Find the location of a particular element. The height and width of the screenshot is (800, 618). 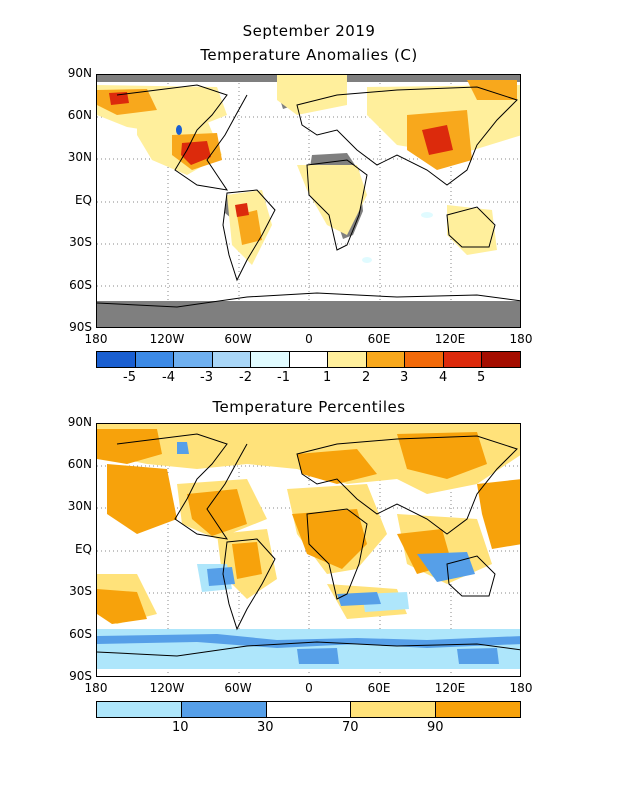

percentile-colorbar-label: 30 is located at coordinates (265, 727).